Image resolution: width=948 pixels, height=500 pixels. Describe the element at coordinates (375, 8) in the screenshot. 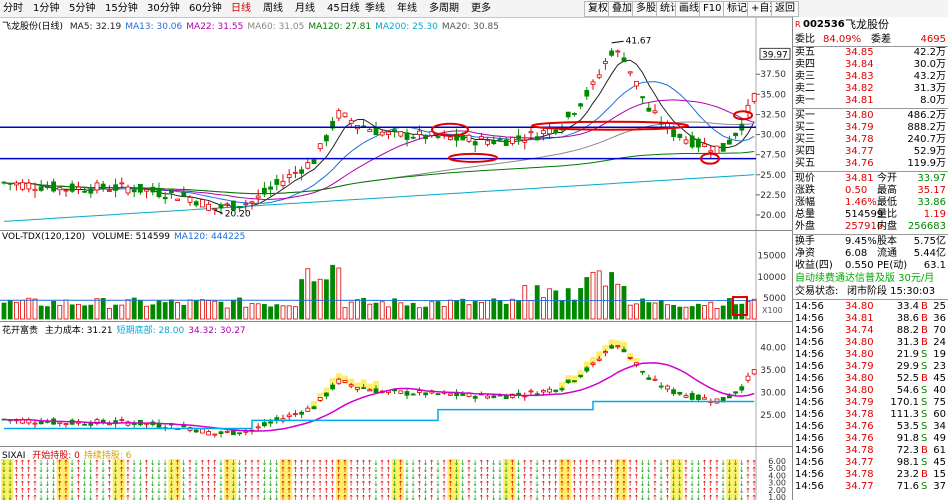

I see `period-tab-10: 季线` at that location.